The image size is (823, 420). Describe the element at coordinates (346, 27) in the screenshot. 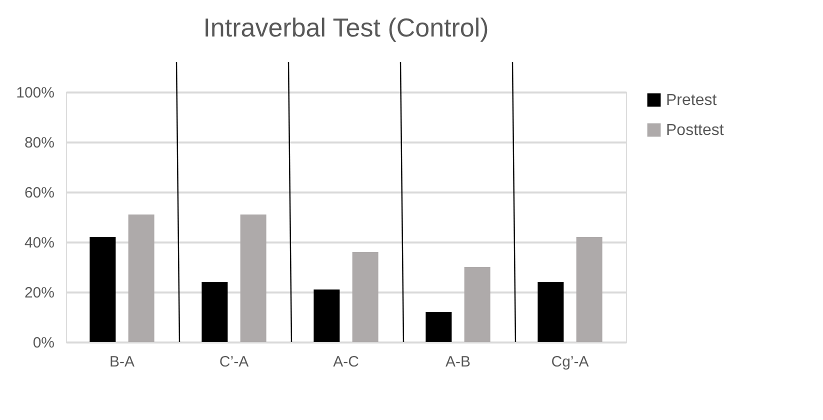

I see `chart-title: Intraverbal Test (Control)` at that location.